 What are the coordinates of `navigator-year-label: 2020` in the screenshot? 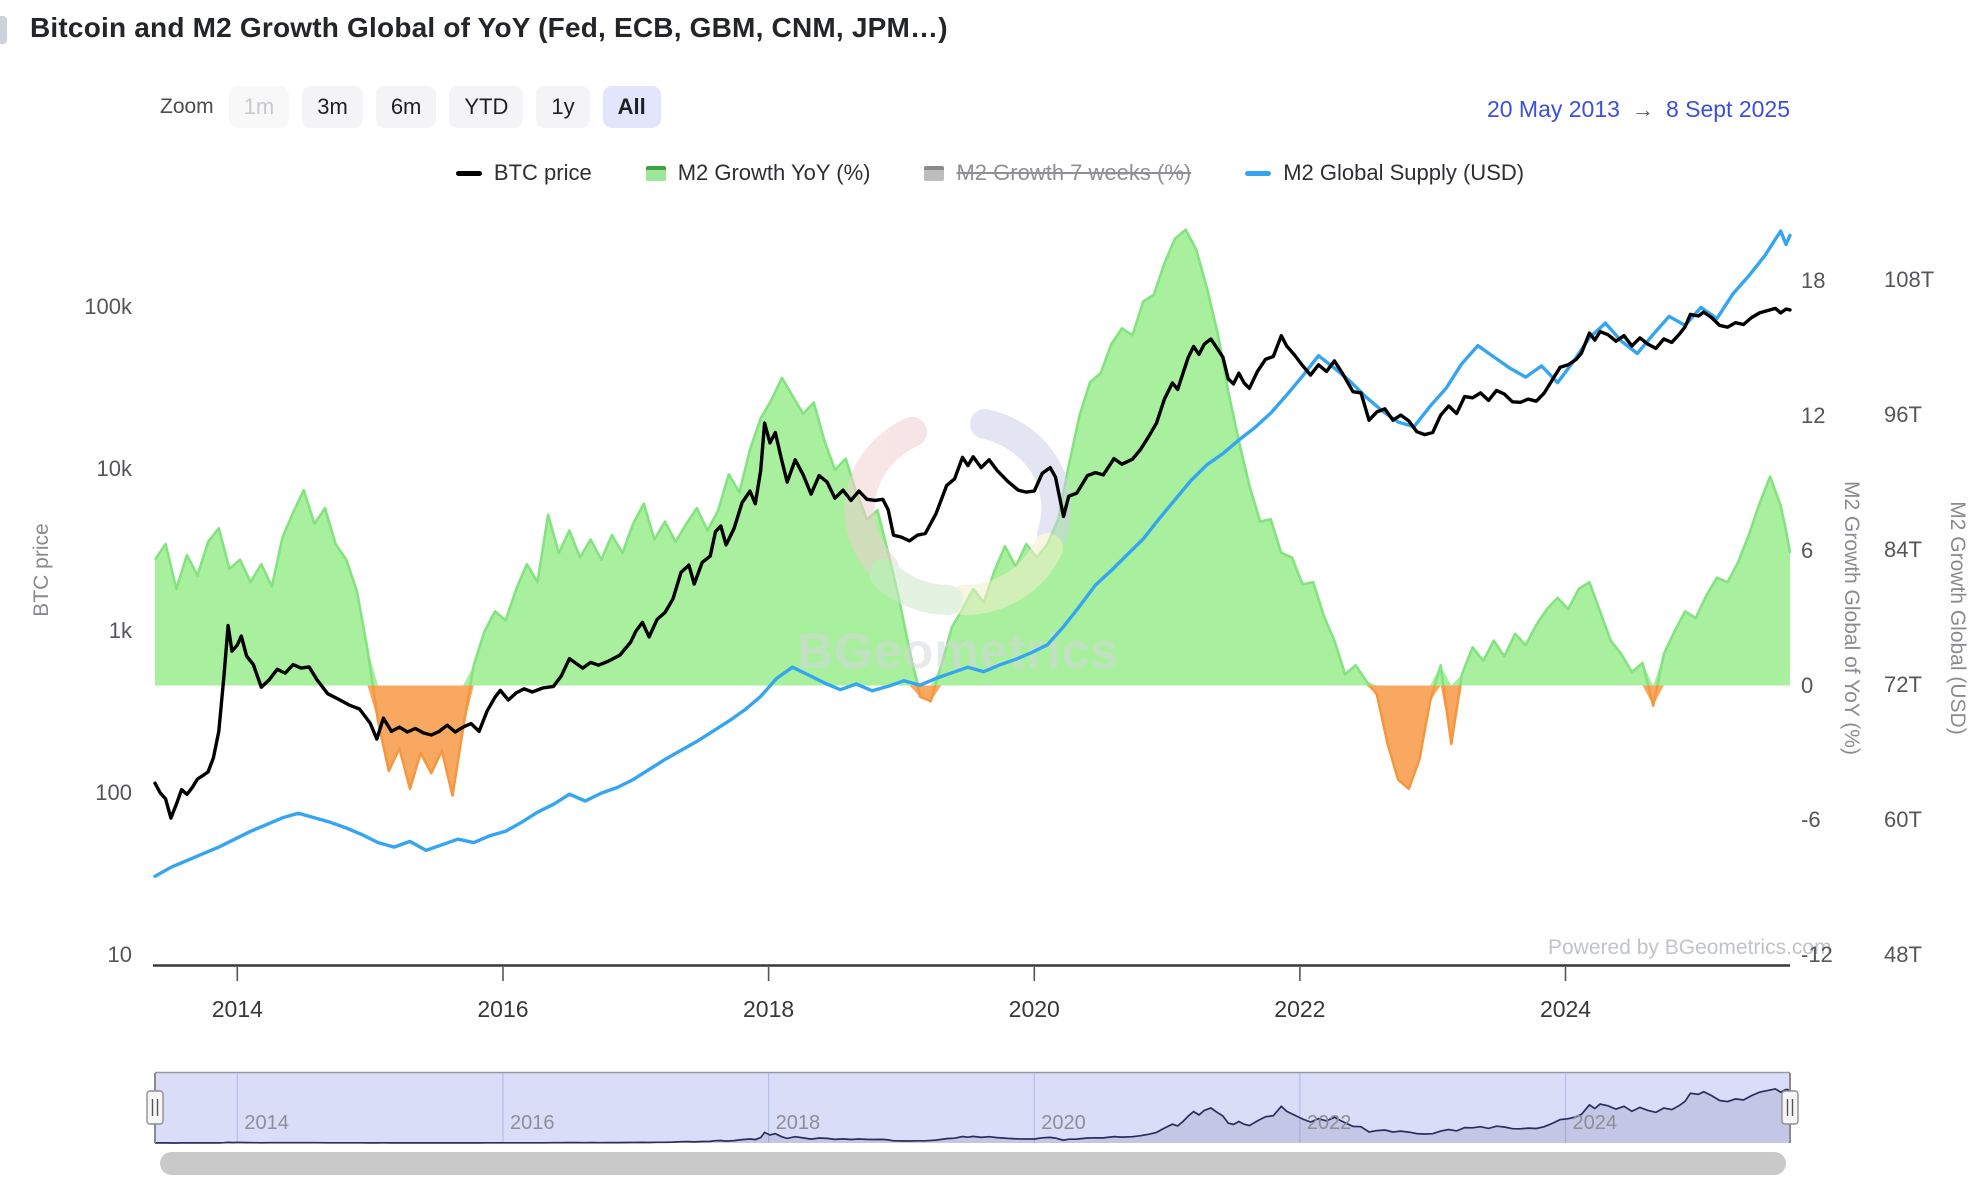 It's located at (1063, 1123).